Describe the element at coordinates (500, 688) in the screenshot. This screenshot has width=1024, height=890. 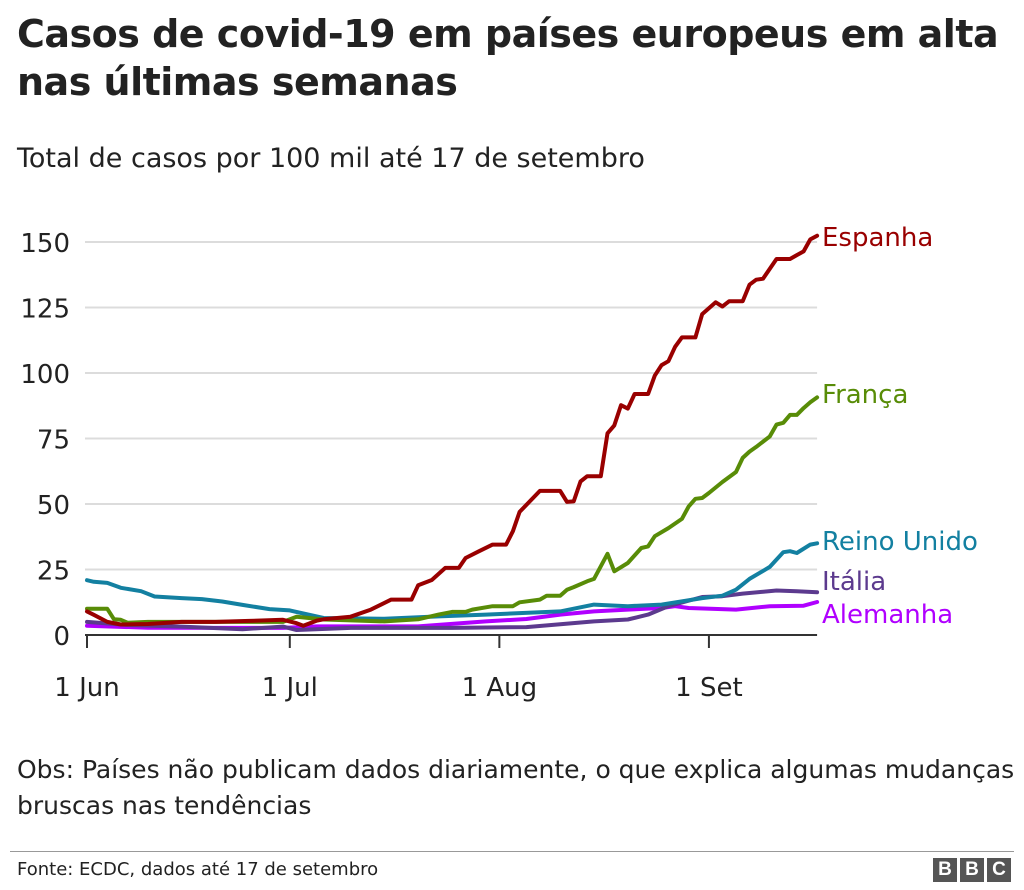
I see `x-tick-label: 1 Aug` at that location.